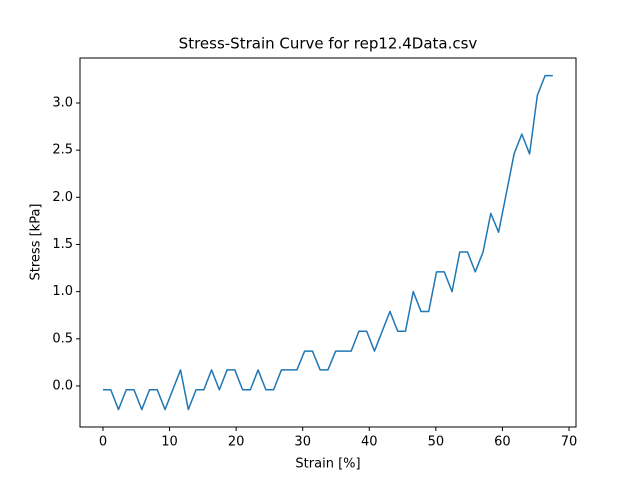 This screenshot has width=640, height=480. What do you see at coordinates (302, 442) in the screenshot?
I see `x-tick-label: 30` at bounding box center [302, 442].